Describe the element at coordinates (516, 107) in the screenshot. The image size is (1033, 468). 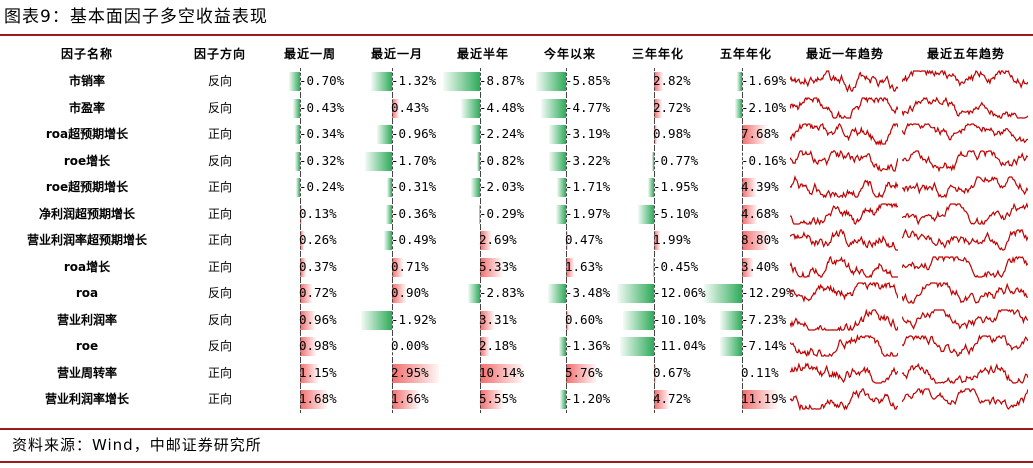
I see `table-row: 市盈率 反向 -0.43% 0.43% -4.48% -4.77% 2.72% -2.10%` at that location.